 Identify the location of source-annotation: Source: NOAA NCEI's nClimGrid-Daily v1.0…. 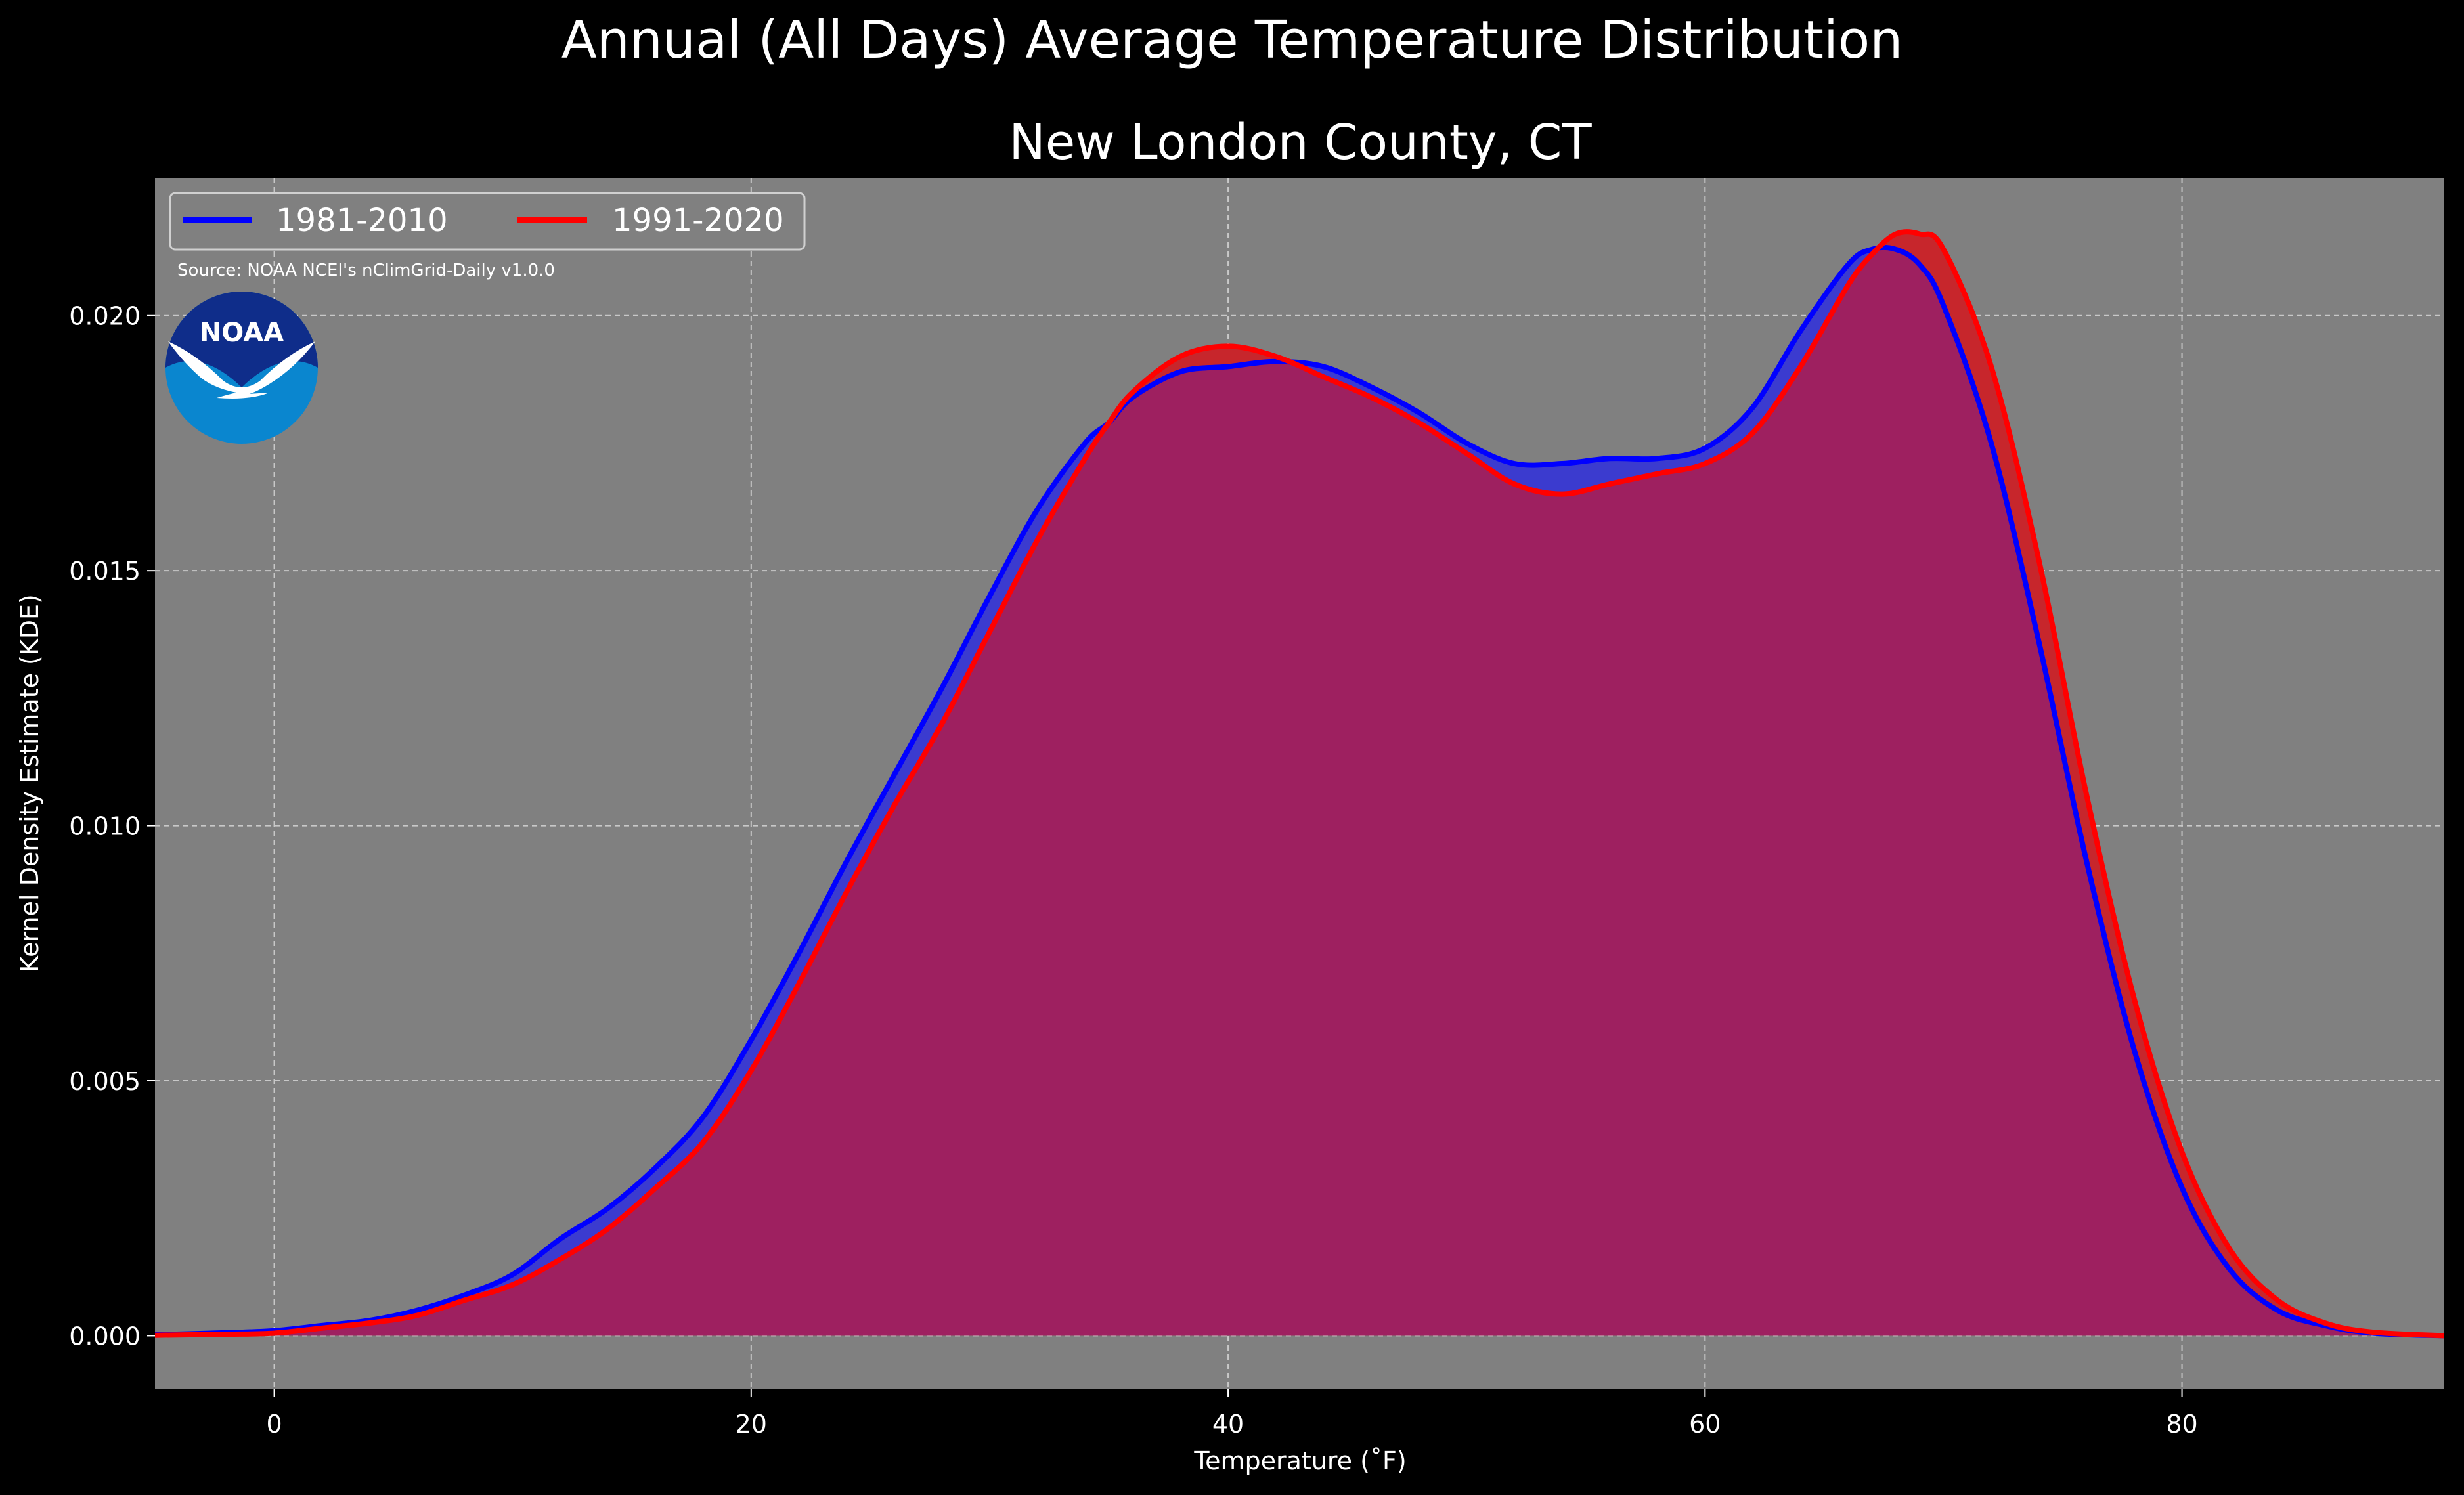
(366, 270).